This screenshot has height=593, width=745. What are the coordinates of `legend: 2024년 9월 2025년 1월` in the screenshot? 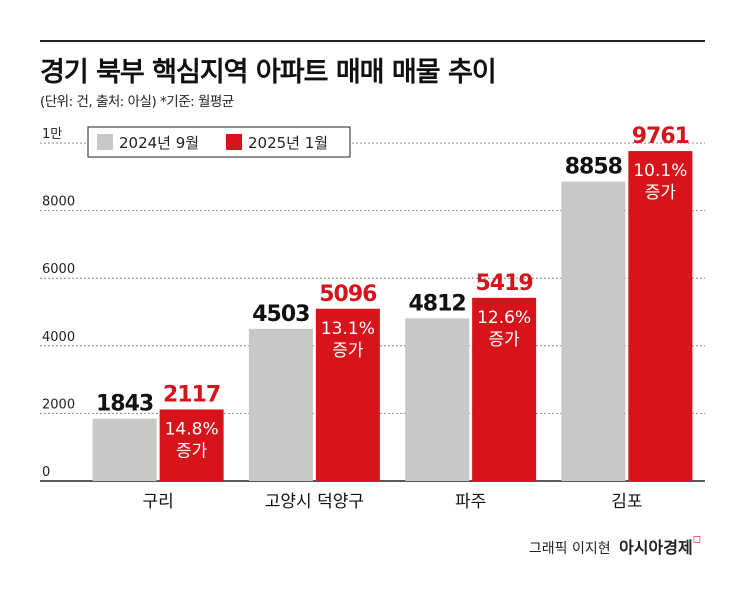 It's located at (219, 142).